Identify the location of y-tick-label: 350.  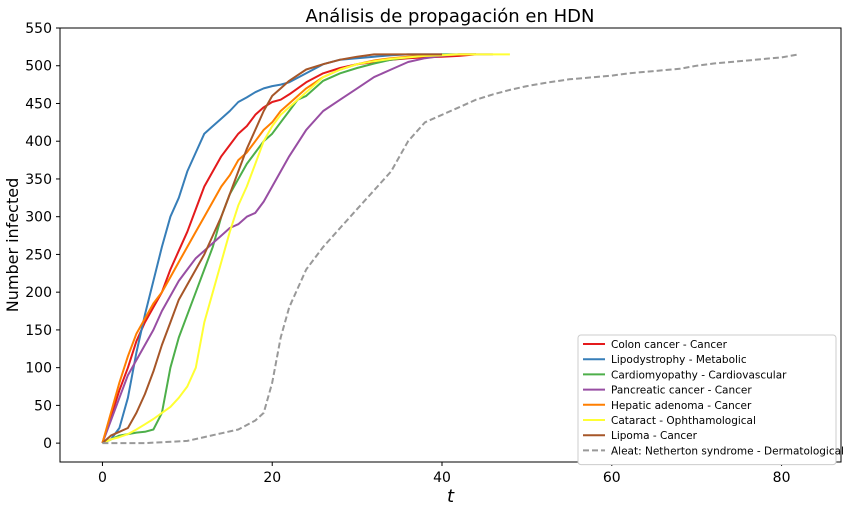
(38, 180).